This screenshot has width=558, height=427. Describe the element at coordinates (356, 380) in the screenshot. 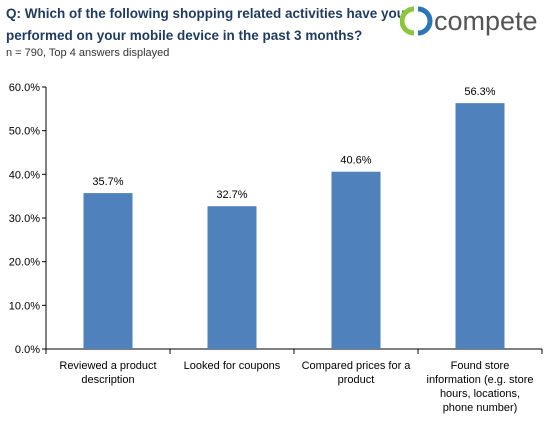

I see `category-label-line: product` at that location.